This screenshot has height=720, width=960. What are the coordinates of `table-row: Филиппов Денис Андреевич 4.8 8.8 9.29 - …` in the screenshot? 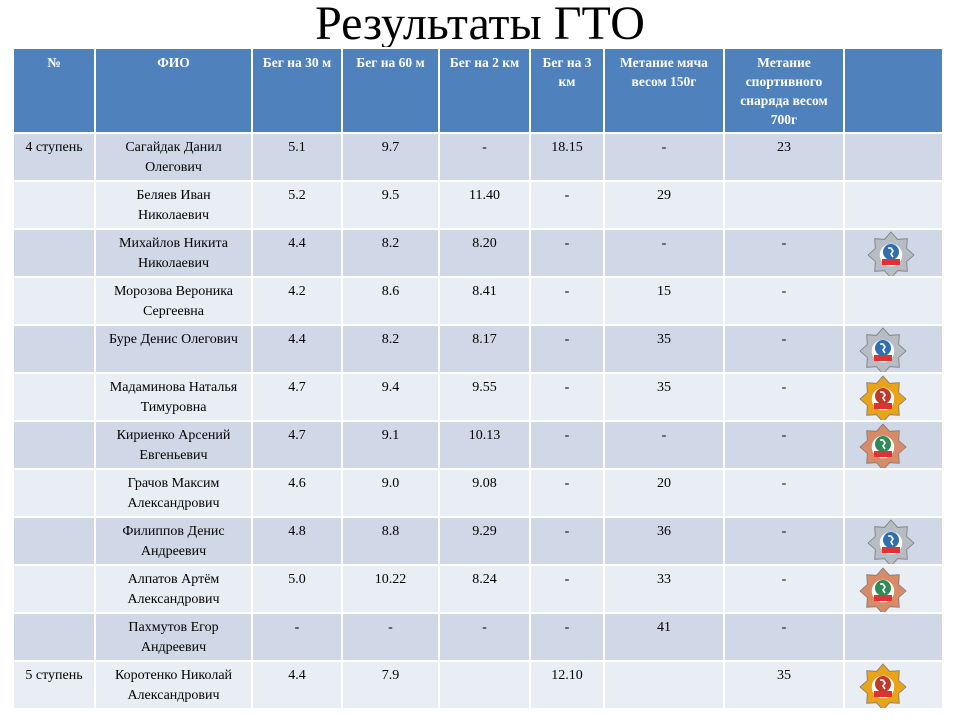 It's located at (478, 541).